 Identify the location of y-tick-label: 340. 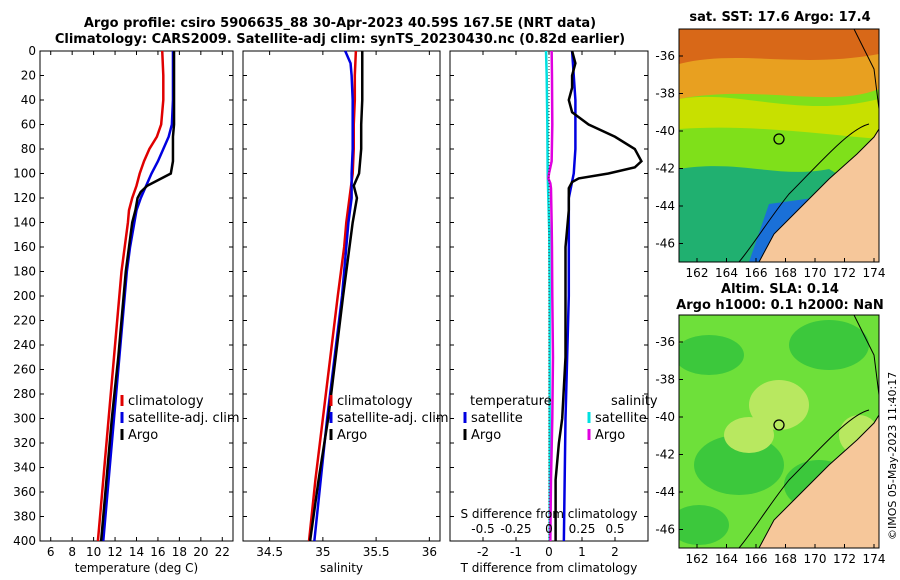
(24, 468).